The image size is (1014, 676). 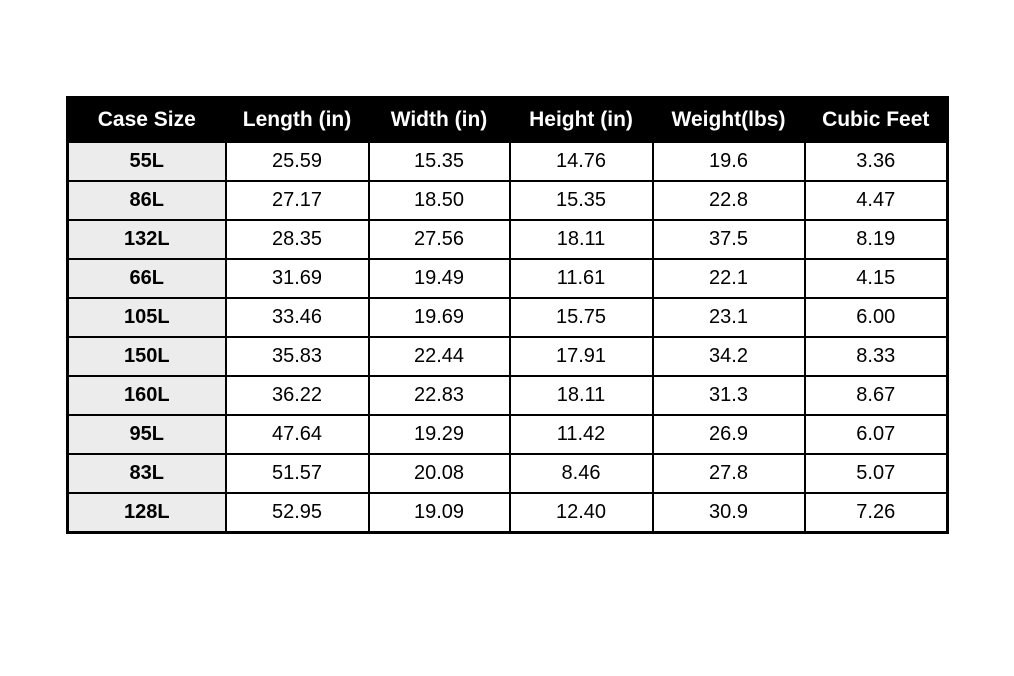 What do you see at coordinates (581, 161) in the screenshot?
I see `table-cell: 14.76` at bounding box center [581, 161].